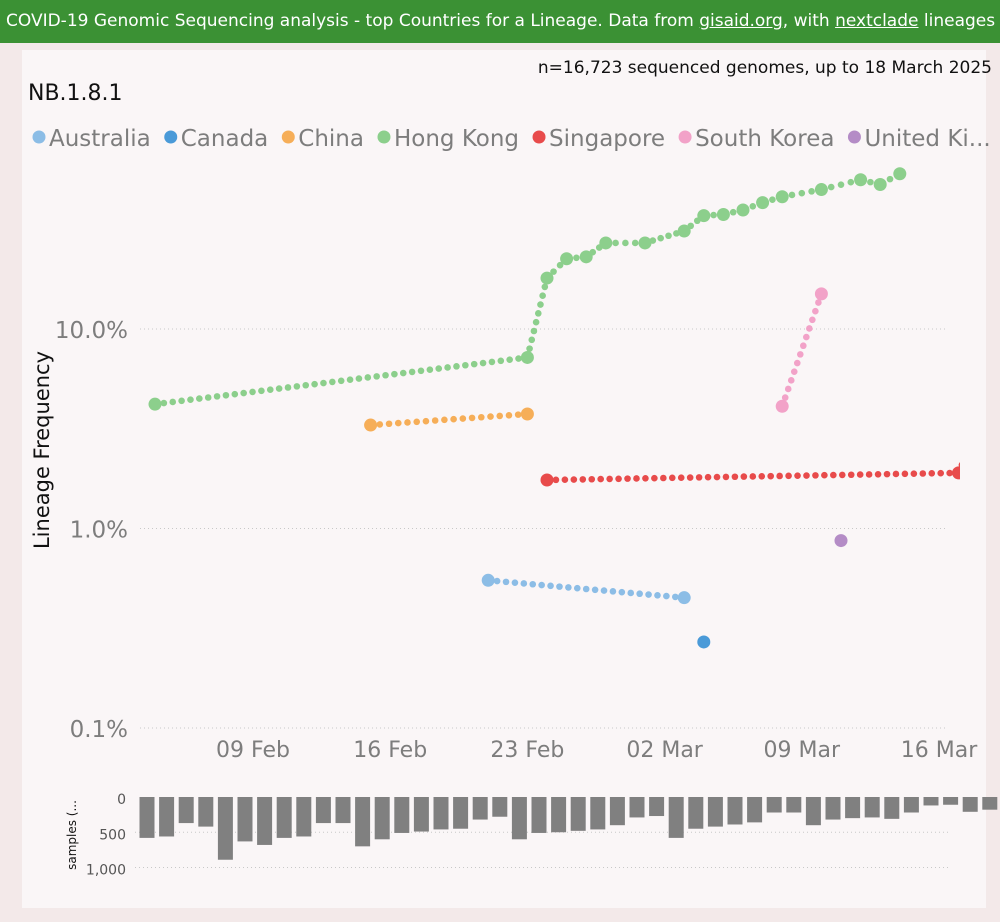 This screenshot has height=922, width=1000. What do you see at coordinates (685, 137) in the screenshot?
I see `legend-marker` at bounding box center [685, 137].